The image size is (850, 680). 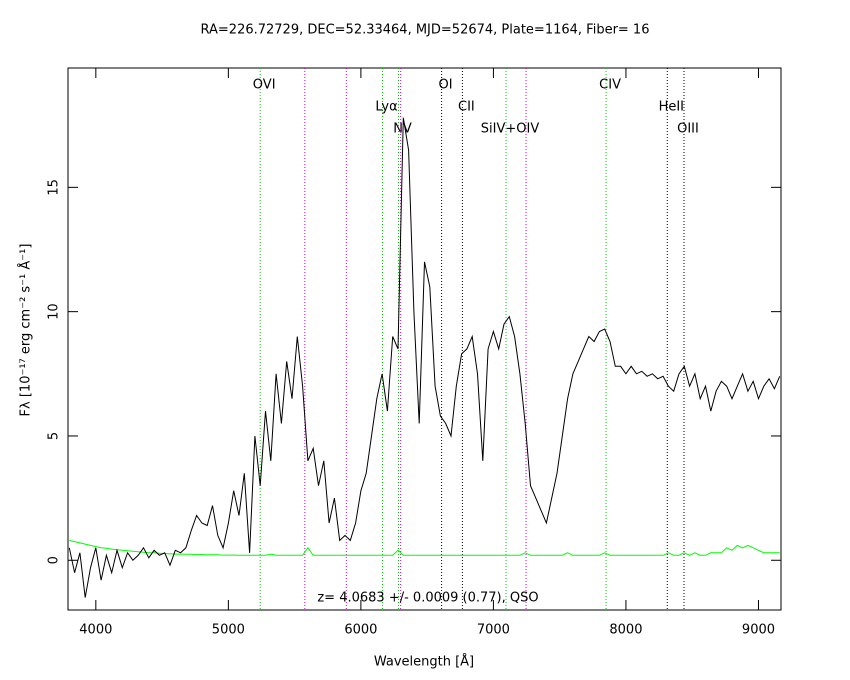 I want to click on spectral-line-label: CII, so click(x=466, y=107).